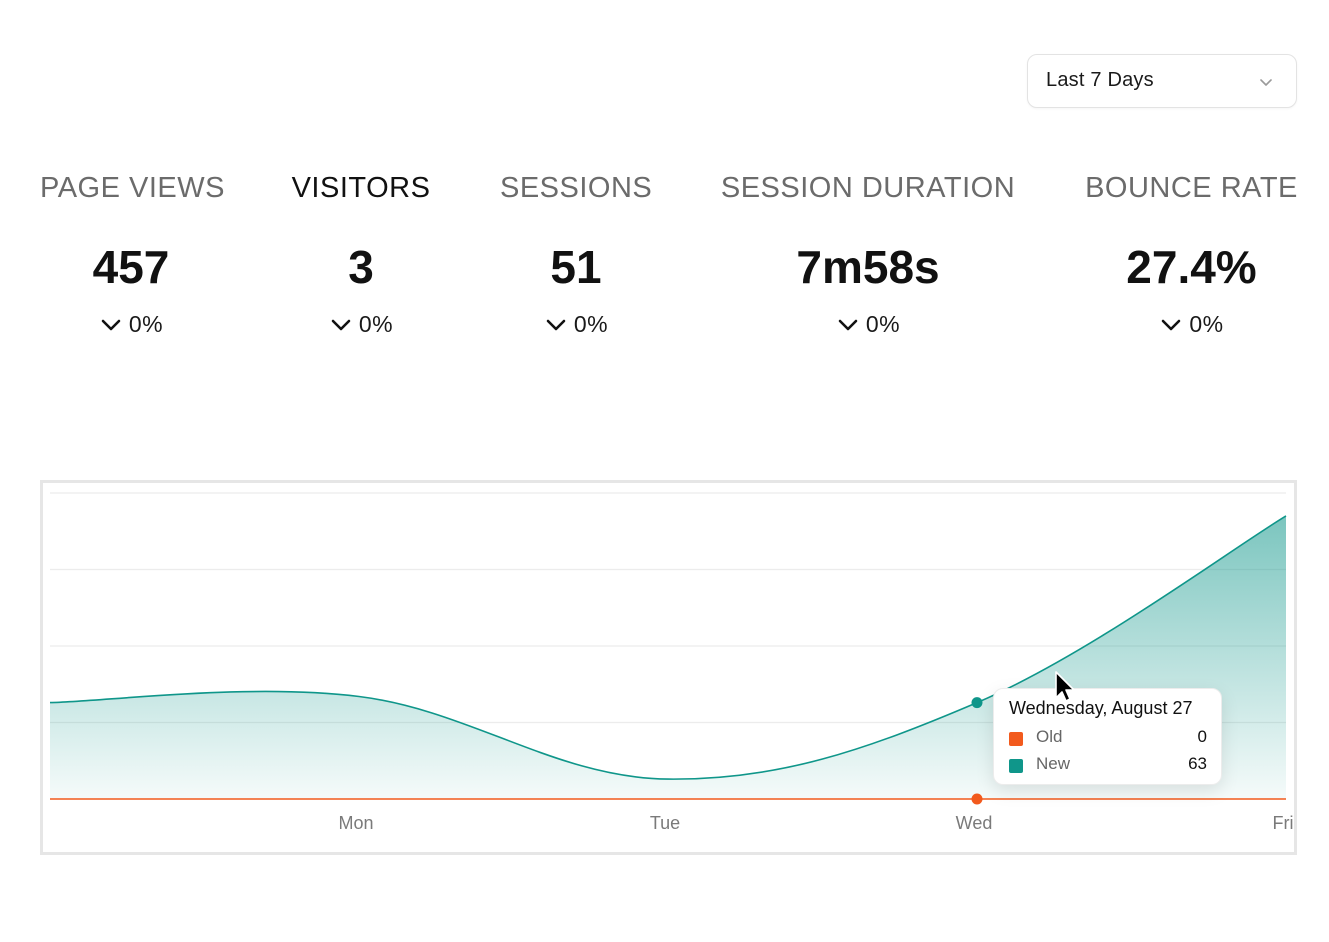 This screenshot has height=942, width=1329. What do you see at coordinates (1053, 763) in the screenshot?
I see `tooltip-series-name: New` at bounding box center [1053, 763].